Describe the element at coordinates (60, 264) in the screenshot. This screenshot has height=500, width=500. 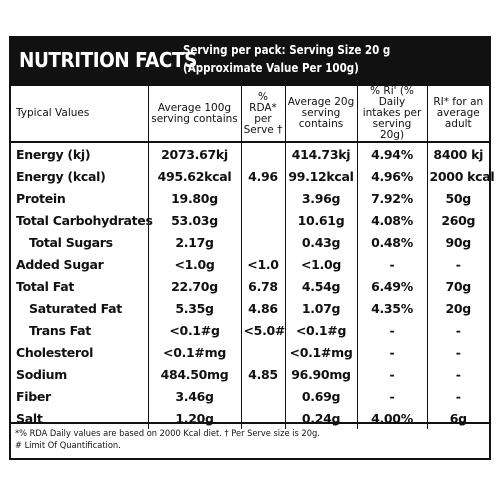
I see `nutrient-name: Added Sugar` at that location.